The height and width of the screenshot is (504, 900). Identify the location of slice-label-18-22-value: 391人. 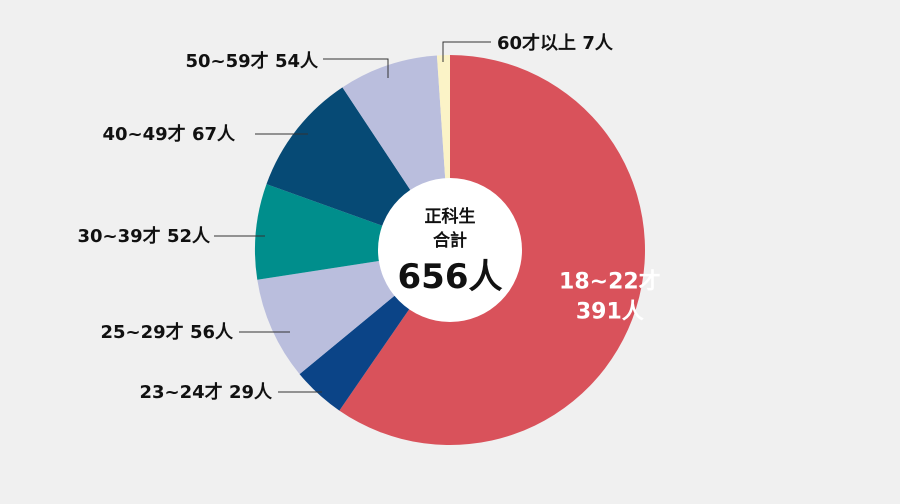
(610, 311).